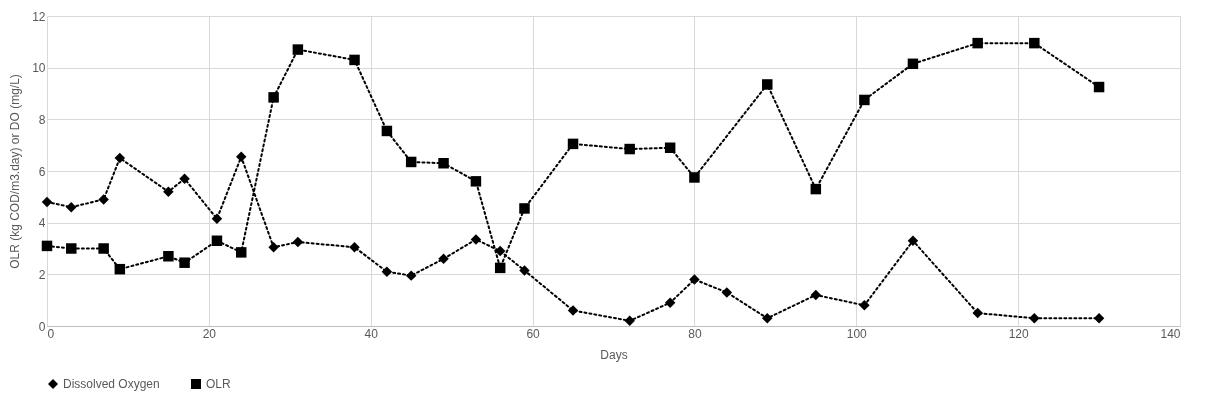  I want to click on y-tick-label: 12, so click(39, 16).